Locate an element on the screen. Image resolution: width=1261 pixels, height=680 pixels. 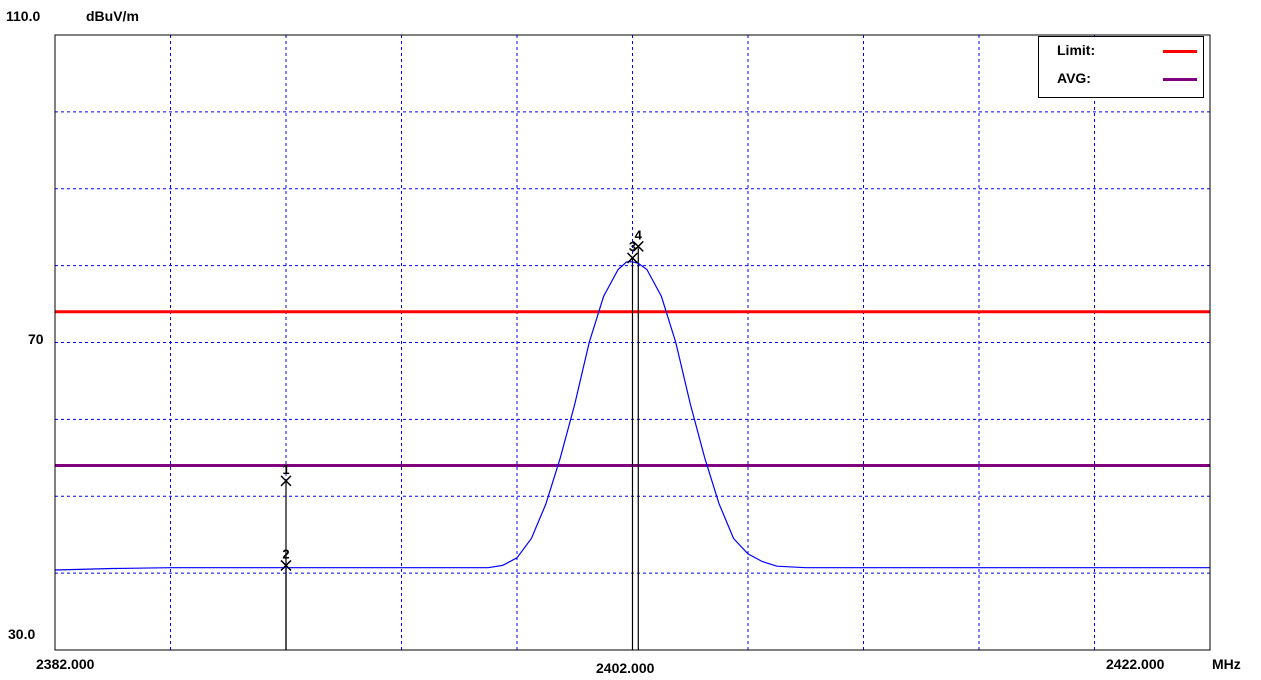
legend-entry-limit: Limit: is located at coordinates (1121, 51).